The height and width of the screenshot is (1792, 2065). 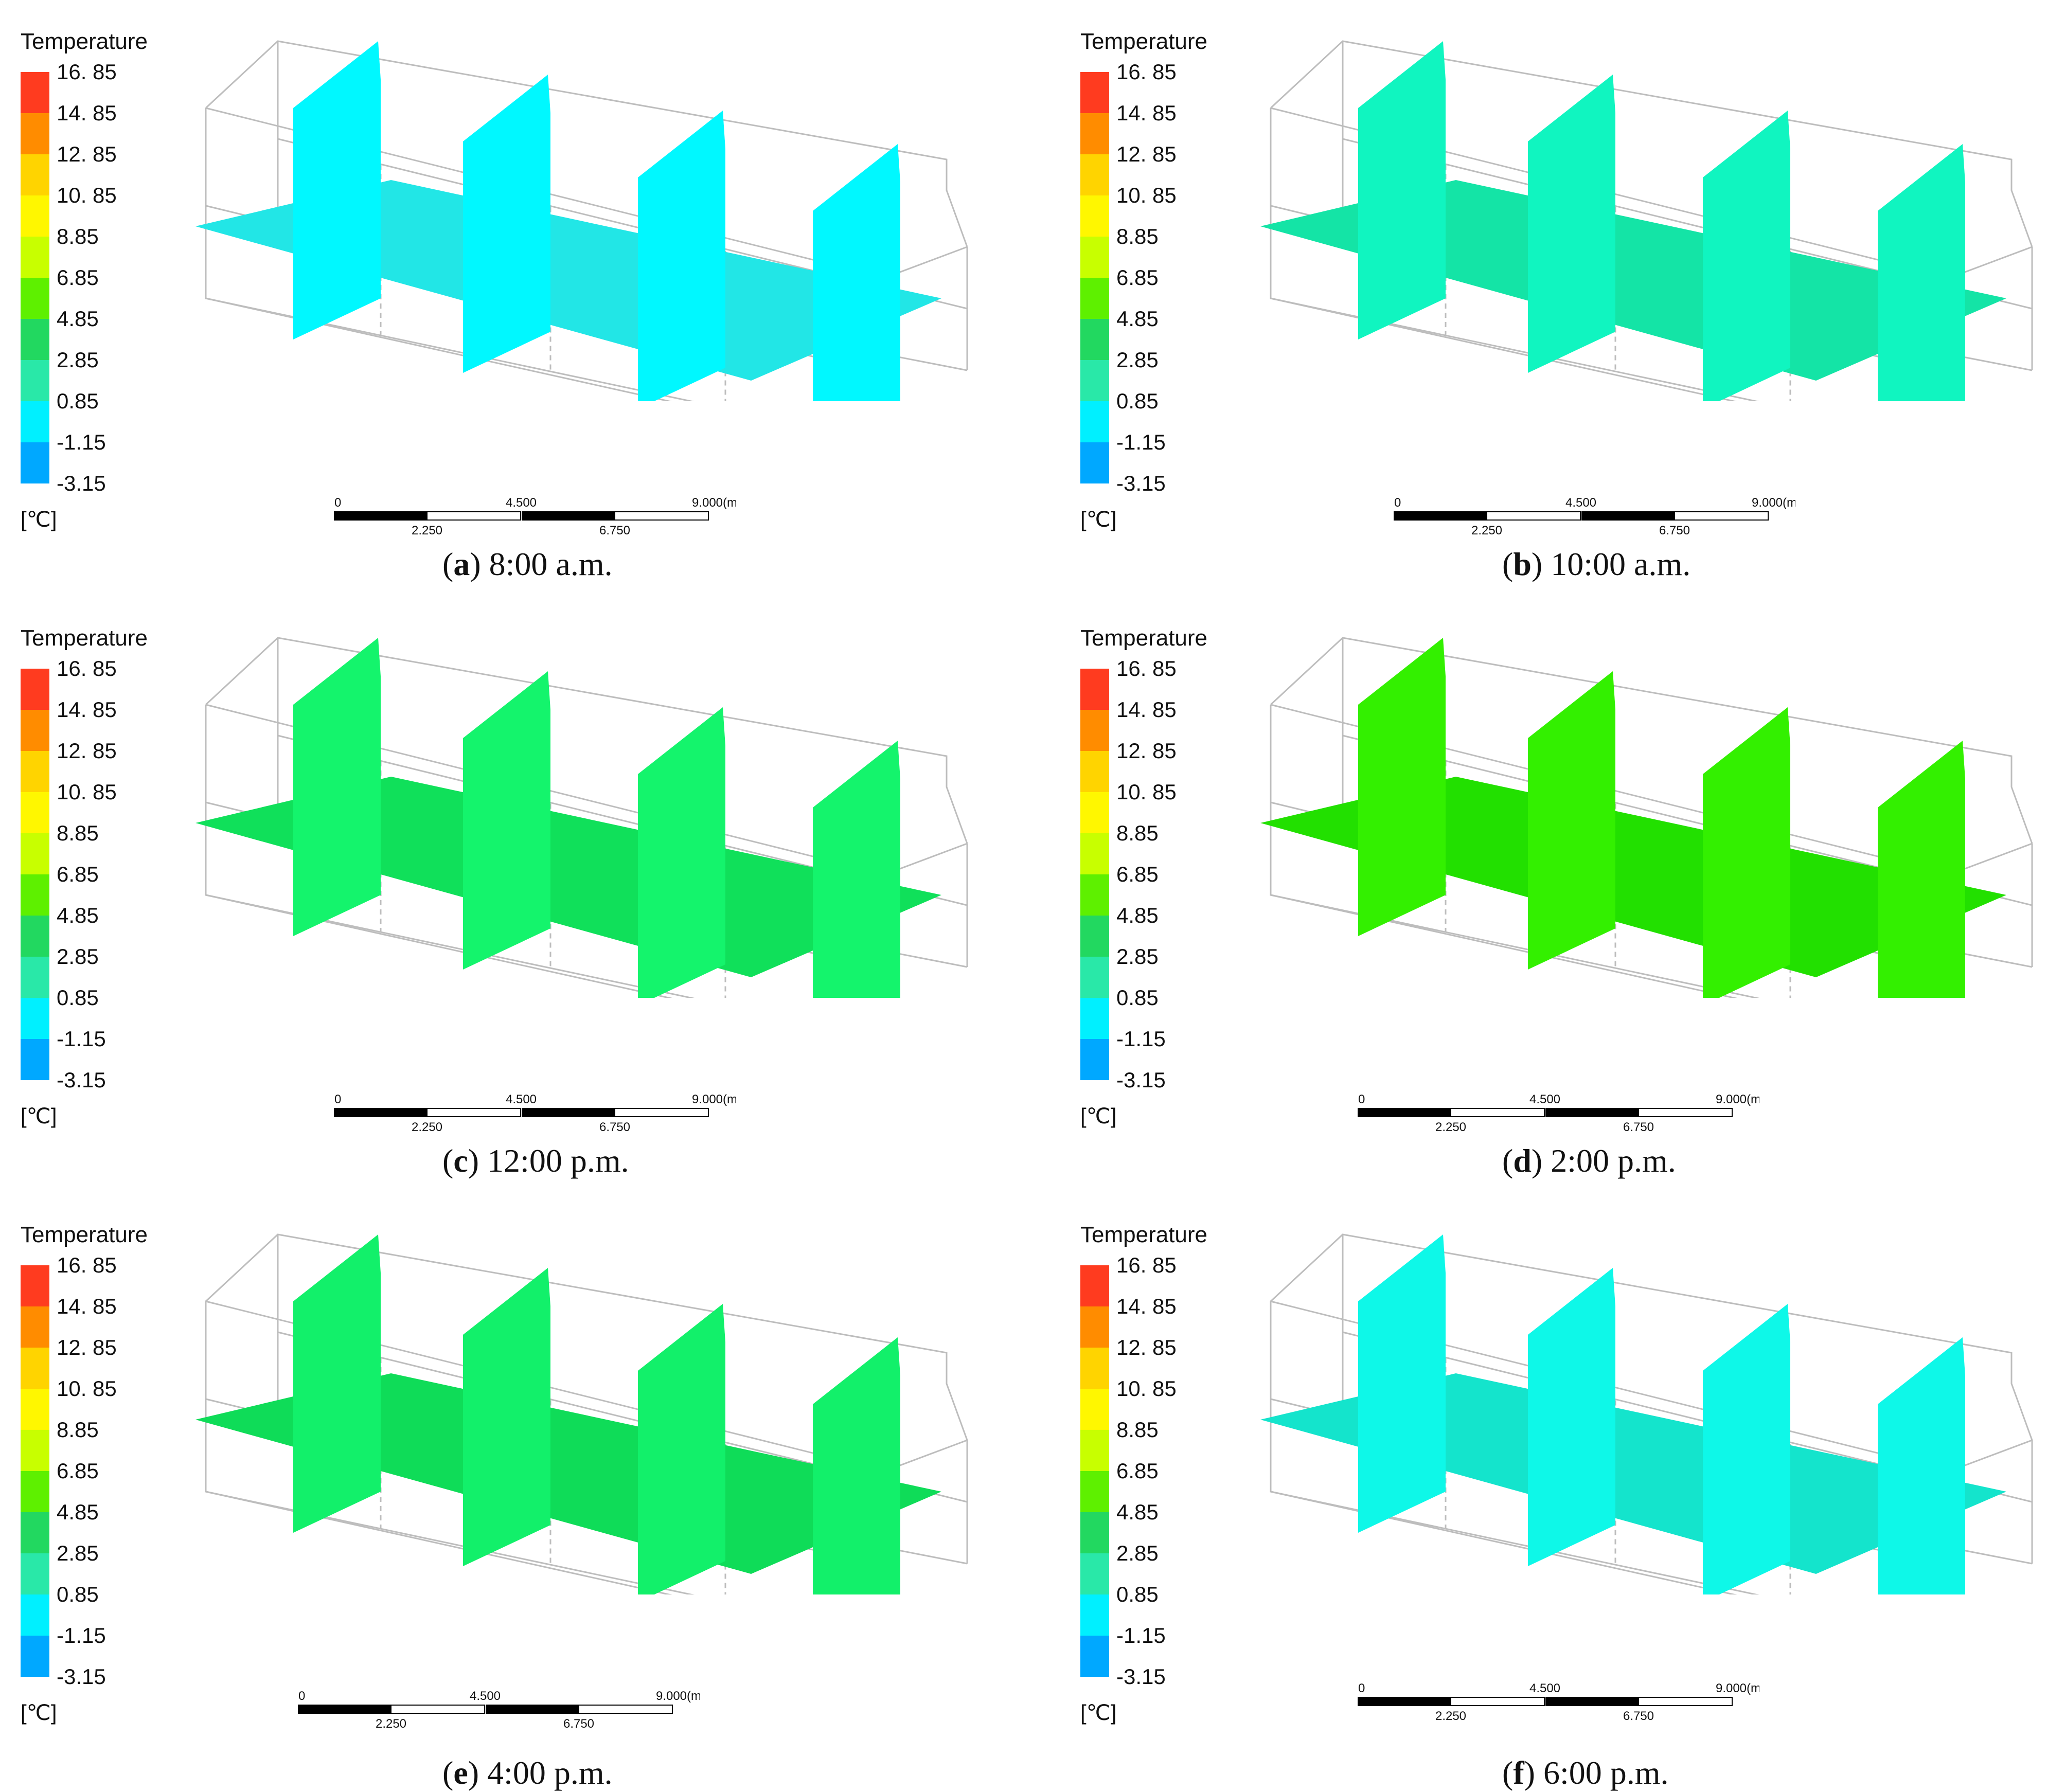 I want to click on panel-caption: (b) 10:00 a.m., so click(x=1596, y=564).